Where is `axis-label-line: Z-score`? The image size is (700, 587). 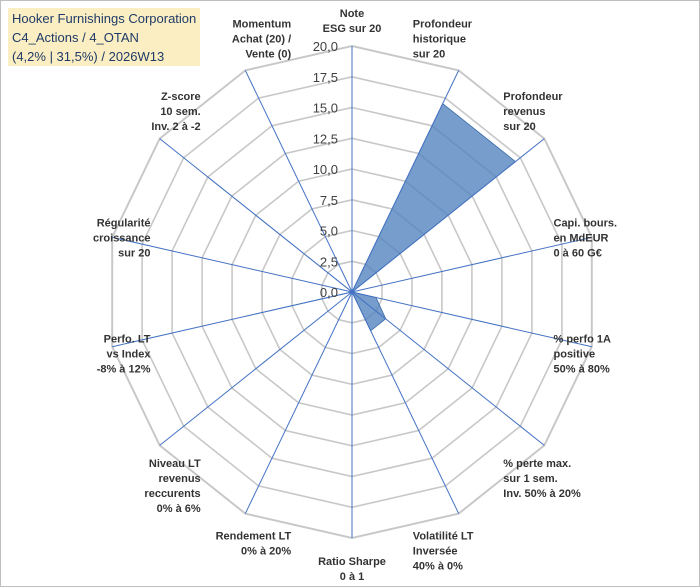 axis-label-line: Z-score is located at coordinates (181, 97).